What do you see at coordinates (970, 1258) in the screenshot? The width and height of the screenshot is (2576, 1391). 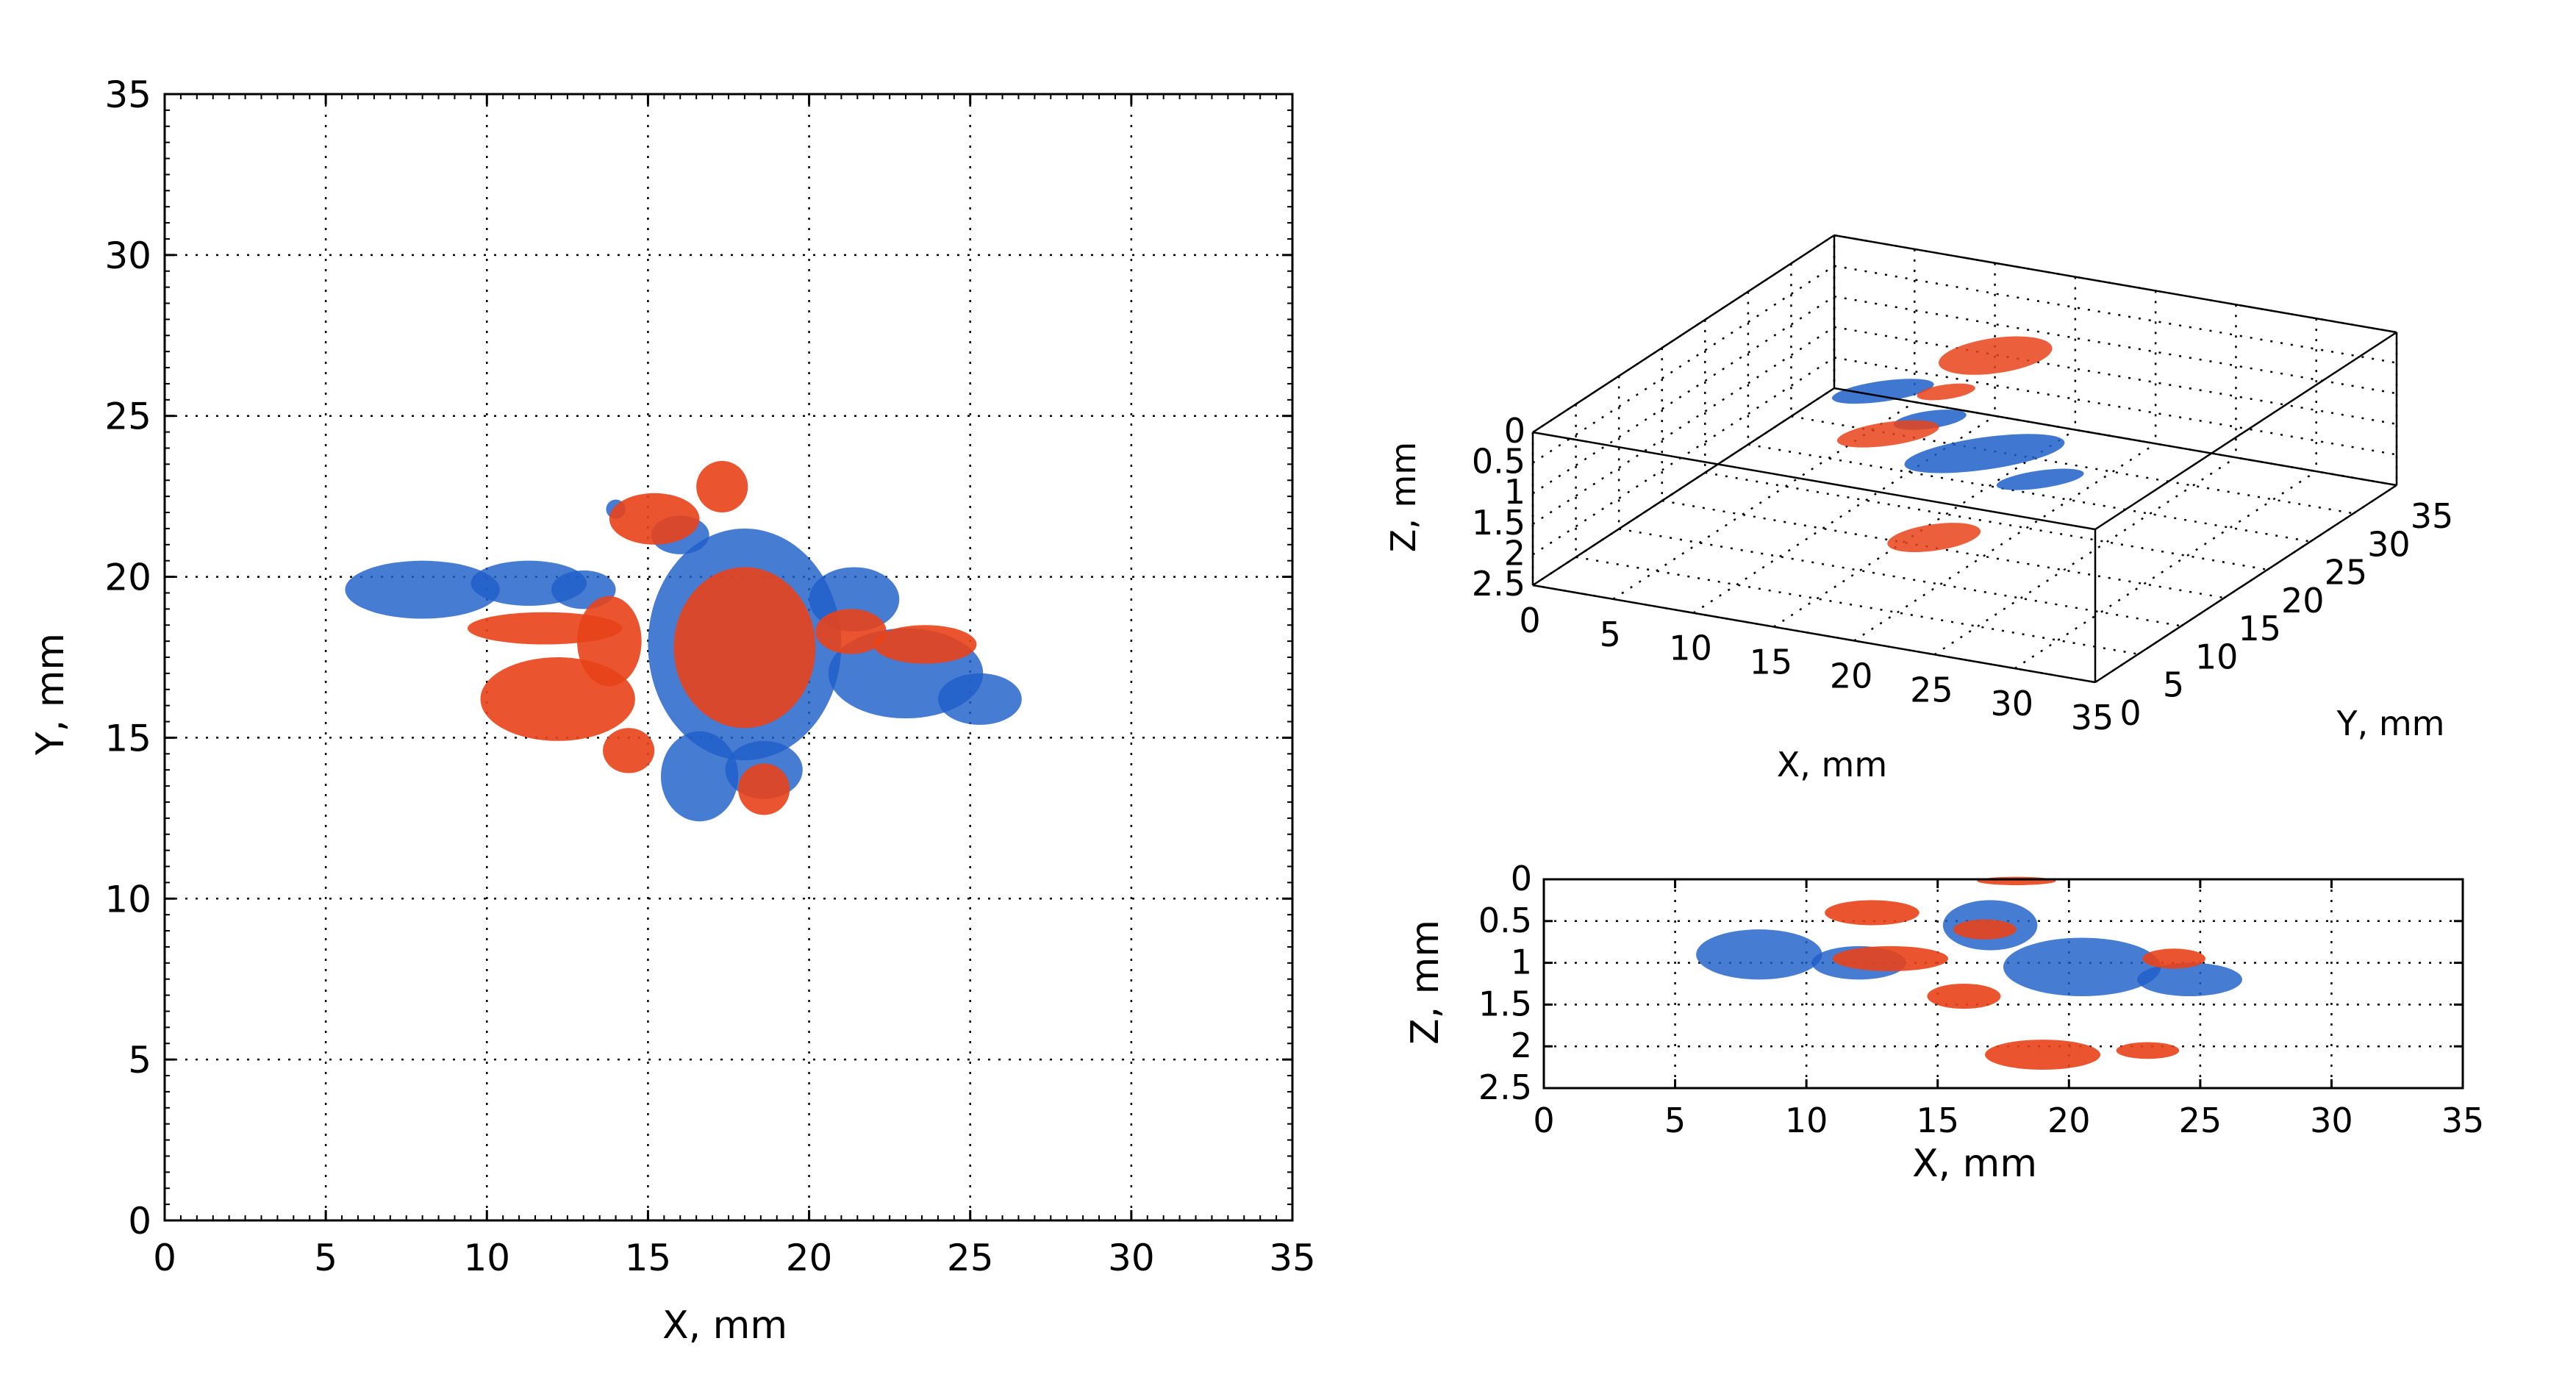 I see `xy-x-tick-label: 25` at bounding box center [970, 1258].